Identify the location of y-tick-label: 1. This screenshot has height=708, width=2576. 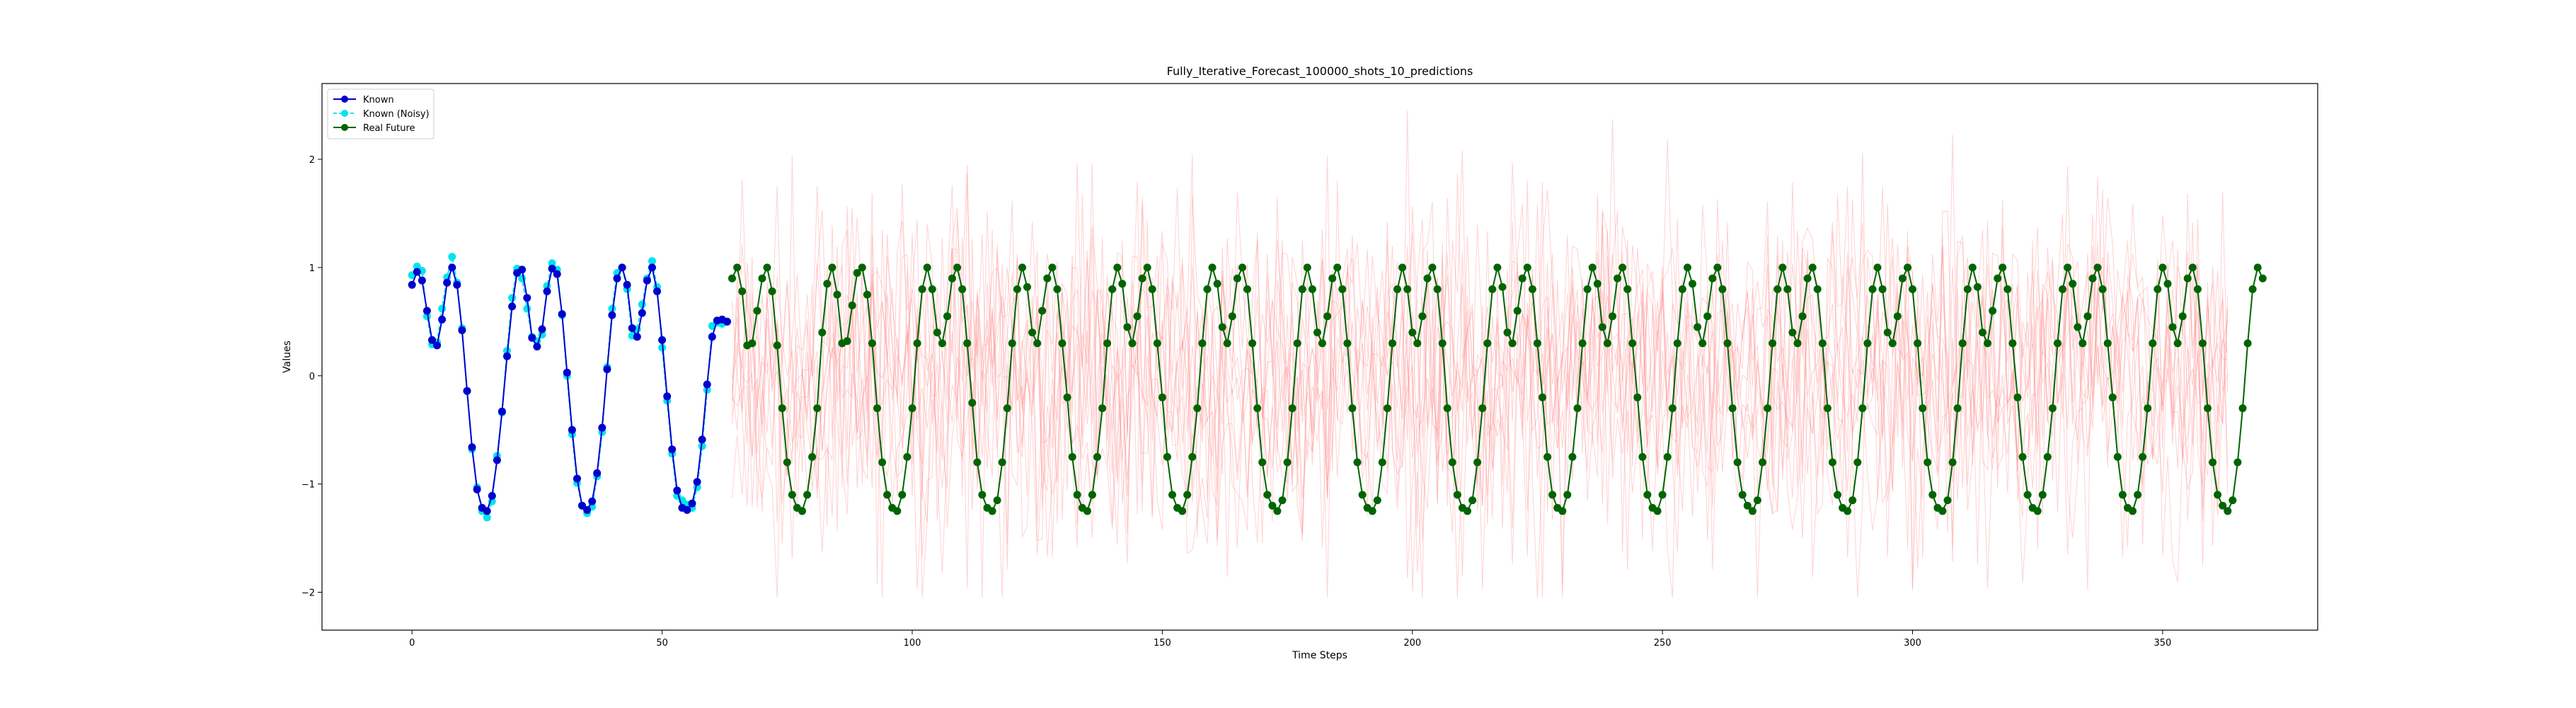
(312, 268).